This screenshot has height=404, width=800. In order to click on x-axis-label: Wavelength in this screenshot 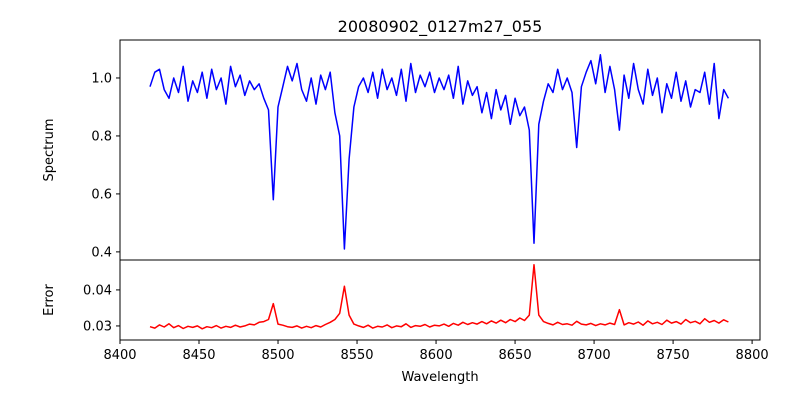, I will do `click(439, 377)`.